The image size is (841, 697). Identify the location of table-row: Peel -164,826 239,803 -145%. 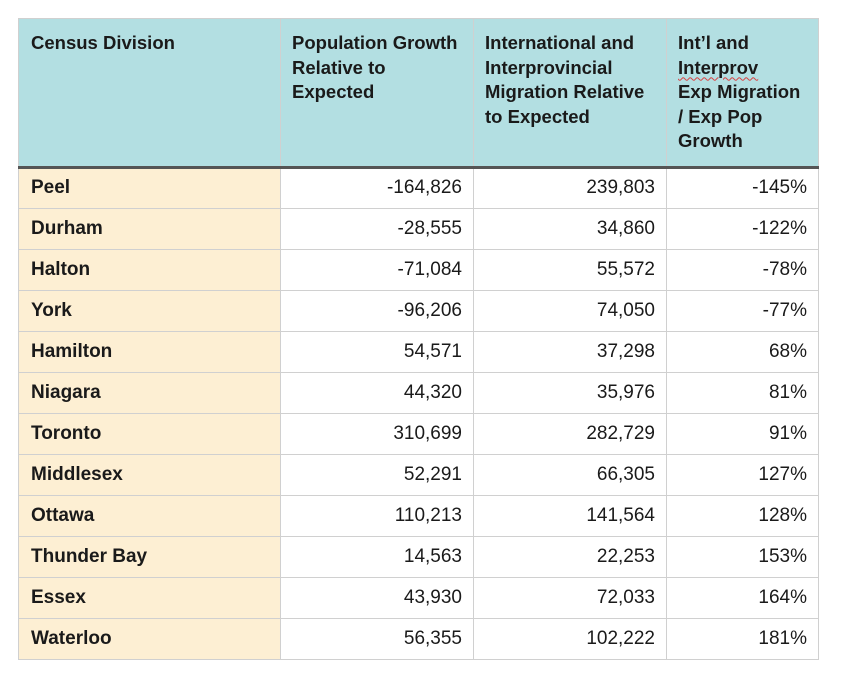
(418, 187).